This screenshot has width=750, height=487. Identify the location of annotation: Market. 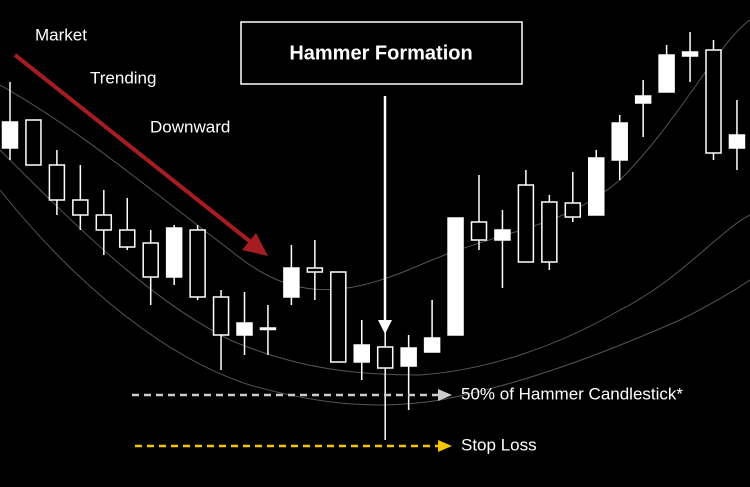
(61, 34).